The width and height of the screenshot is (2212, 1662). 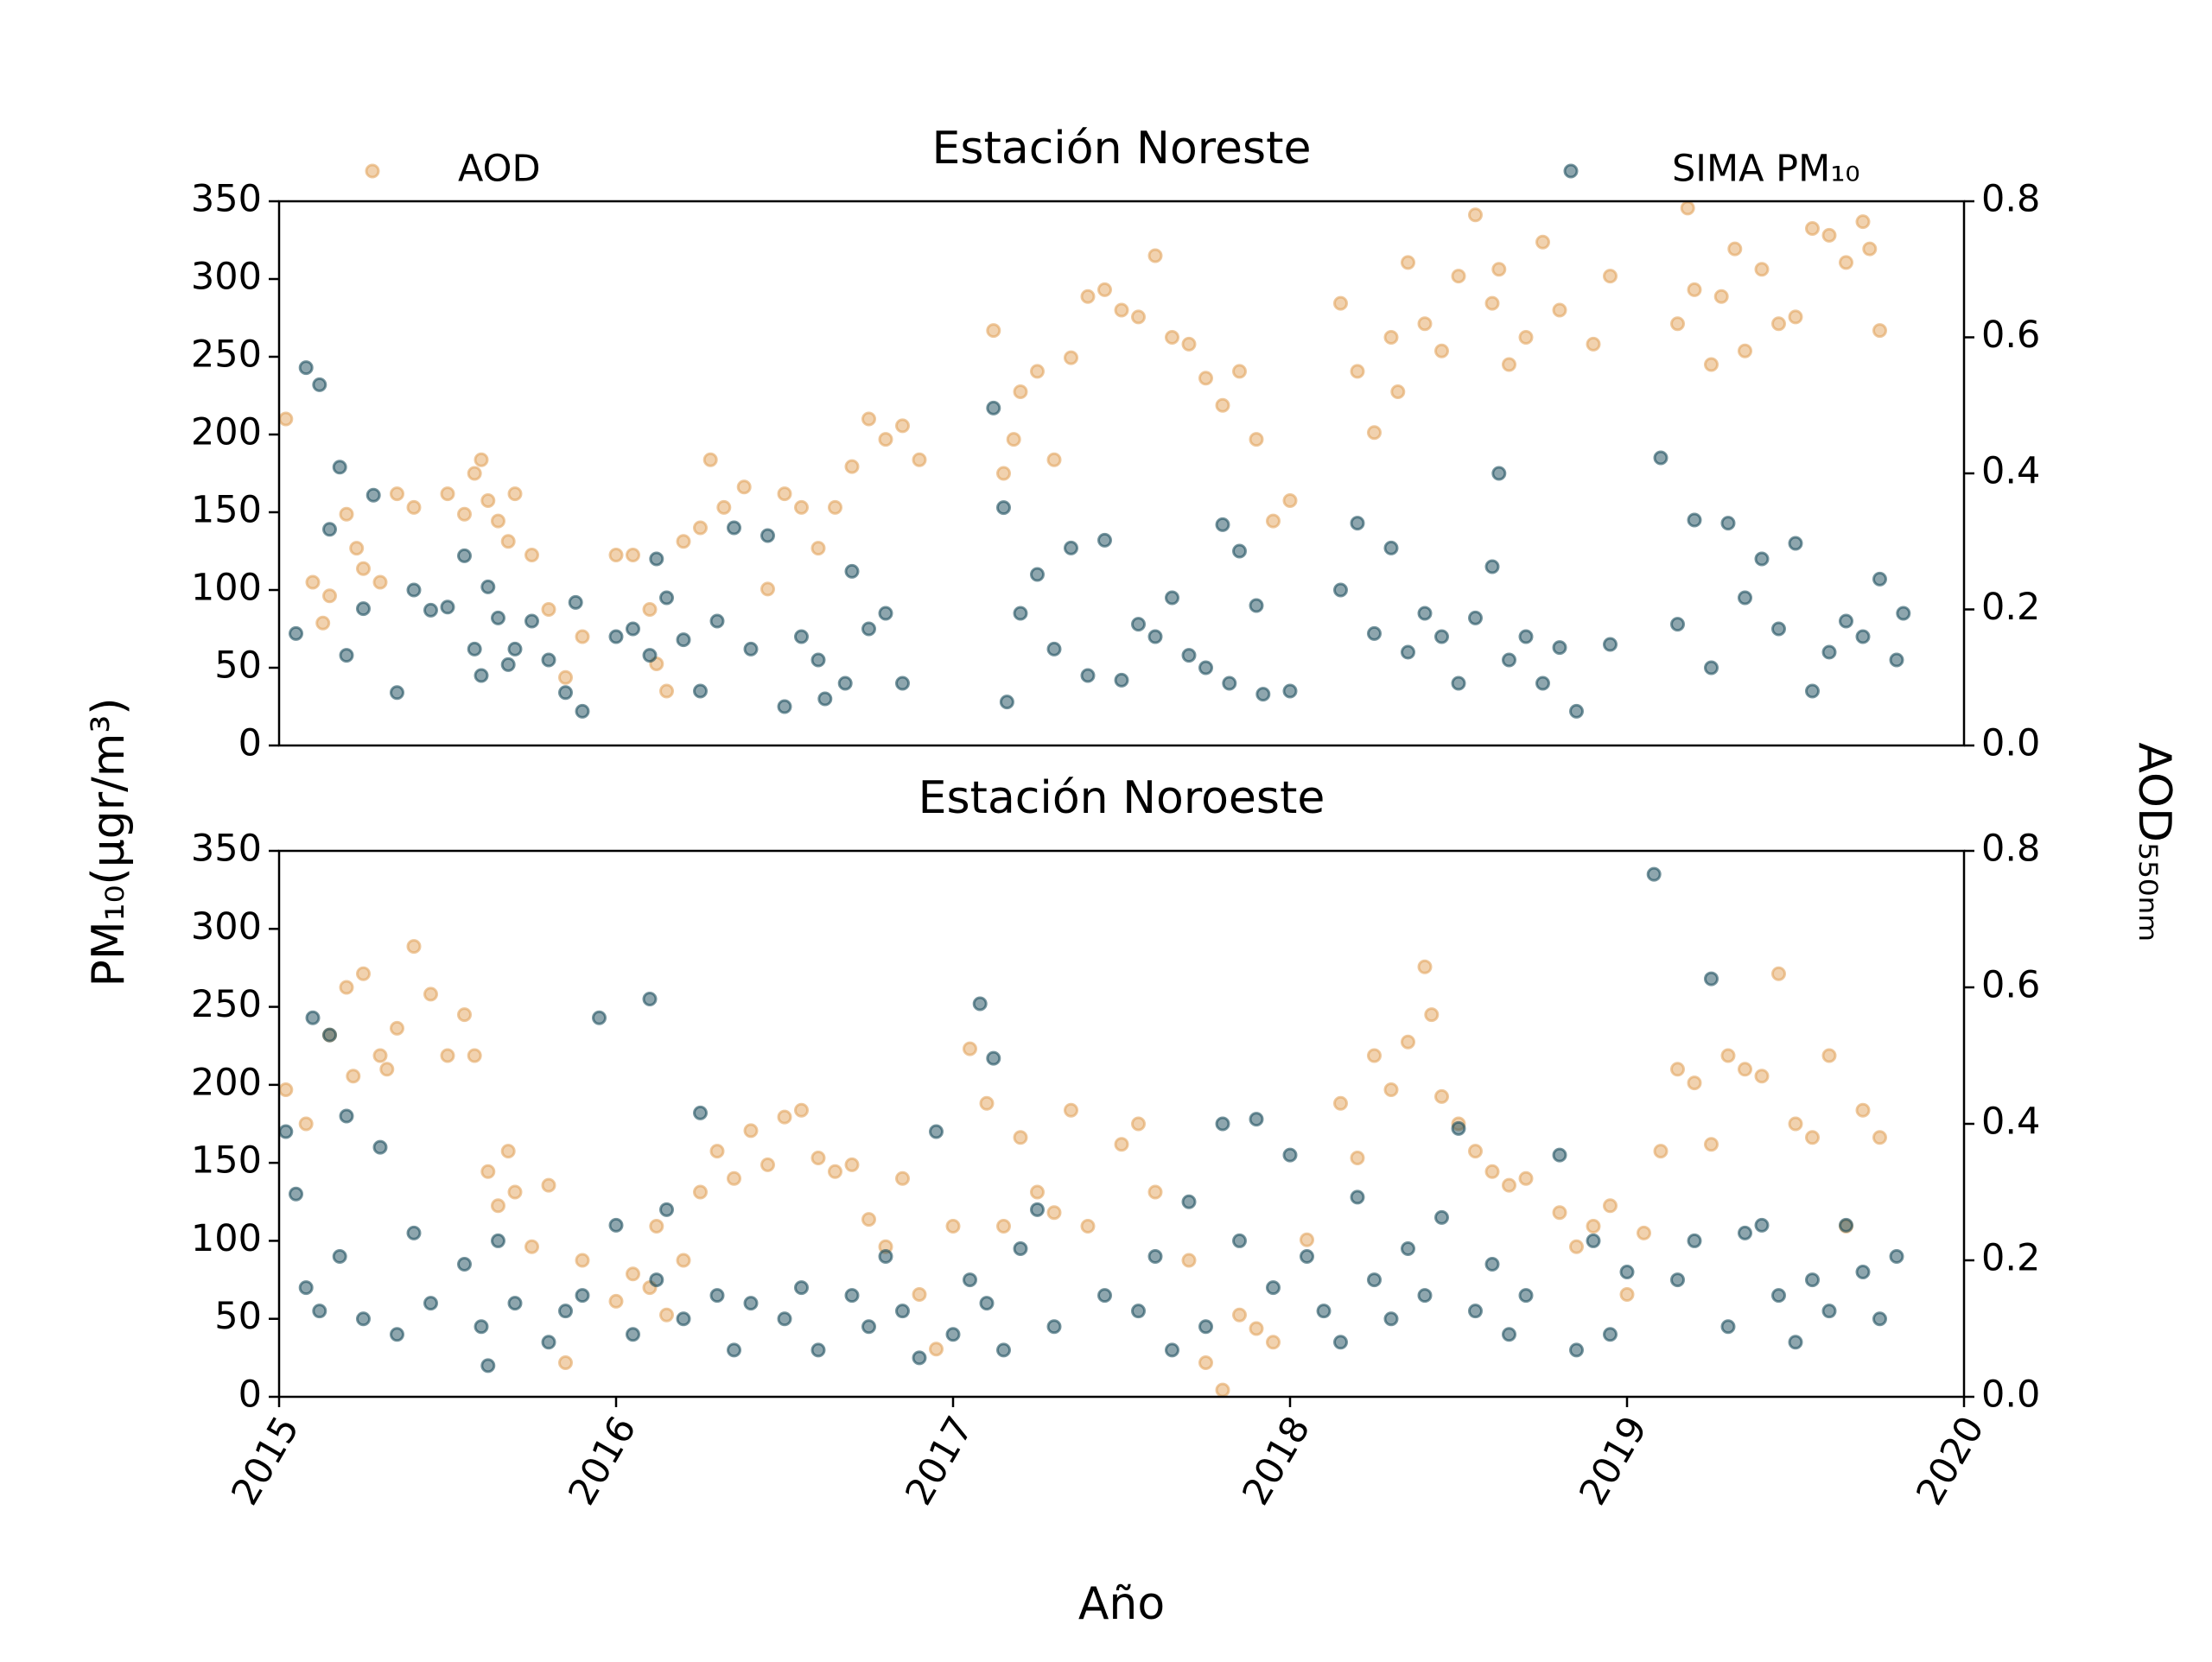 What do you see at coordinates (2154, 842) in the screenshot?
I see `y2-axis-label: AOD₅₅₀ₙₘ` at bounding box center [2154, 842].